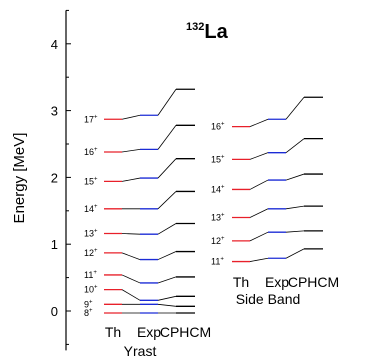 The width and height of the screenshot is (365, 360). I want to click on chart-title: 132La, so click(207, 32).